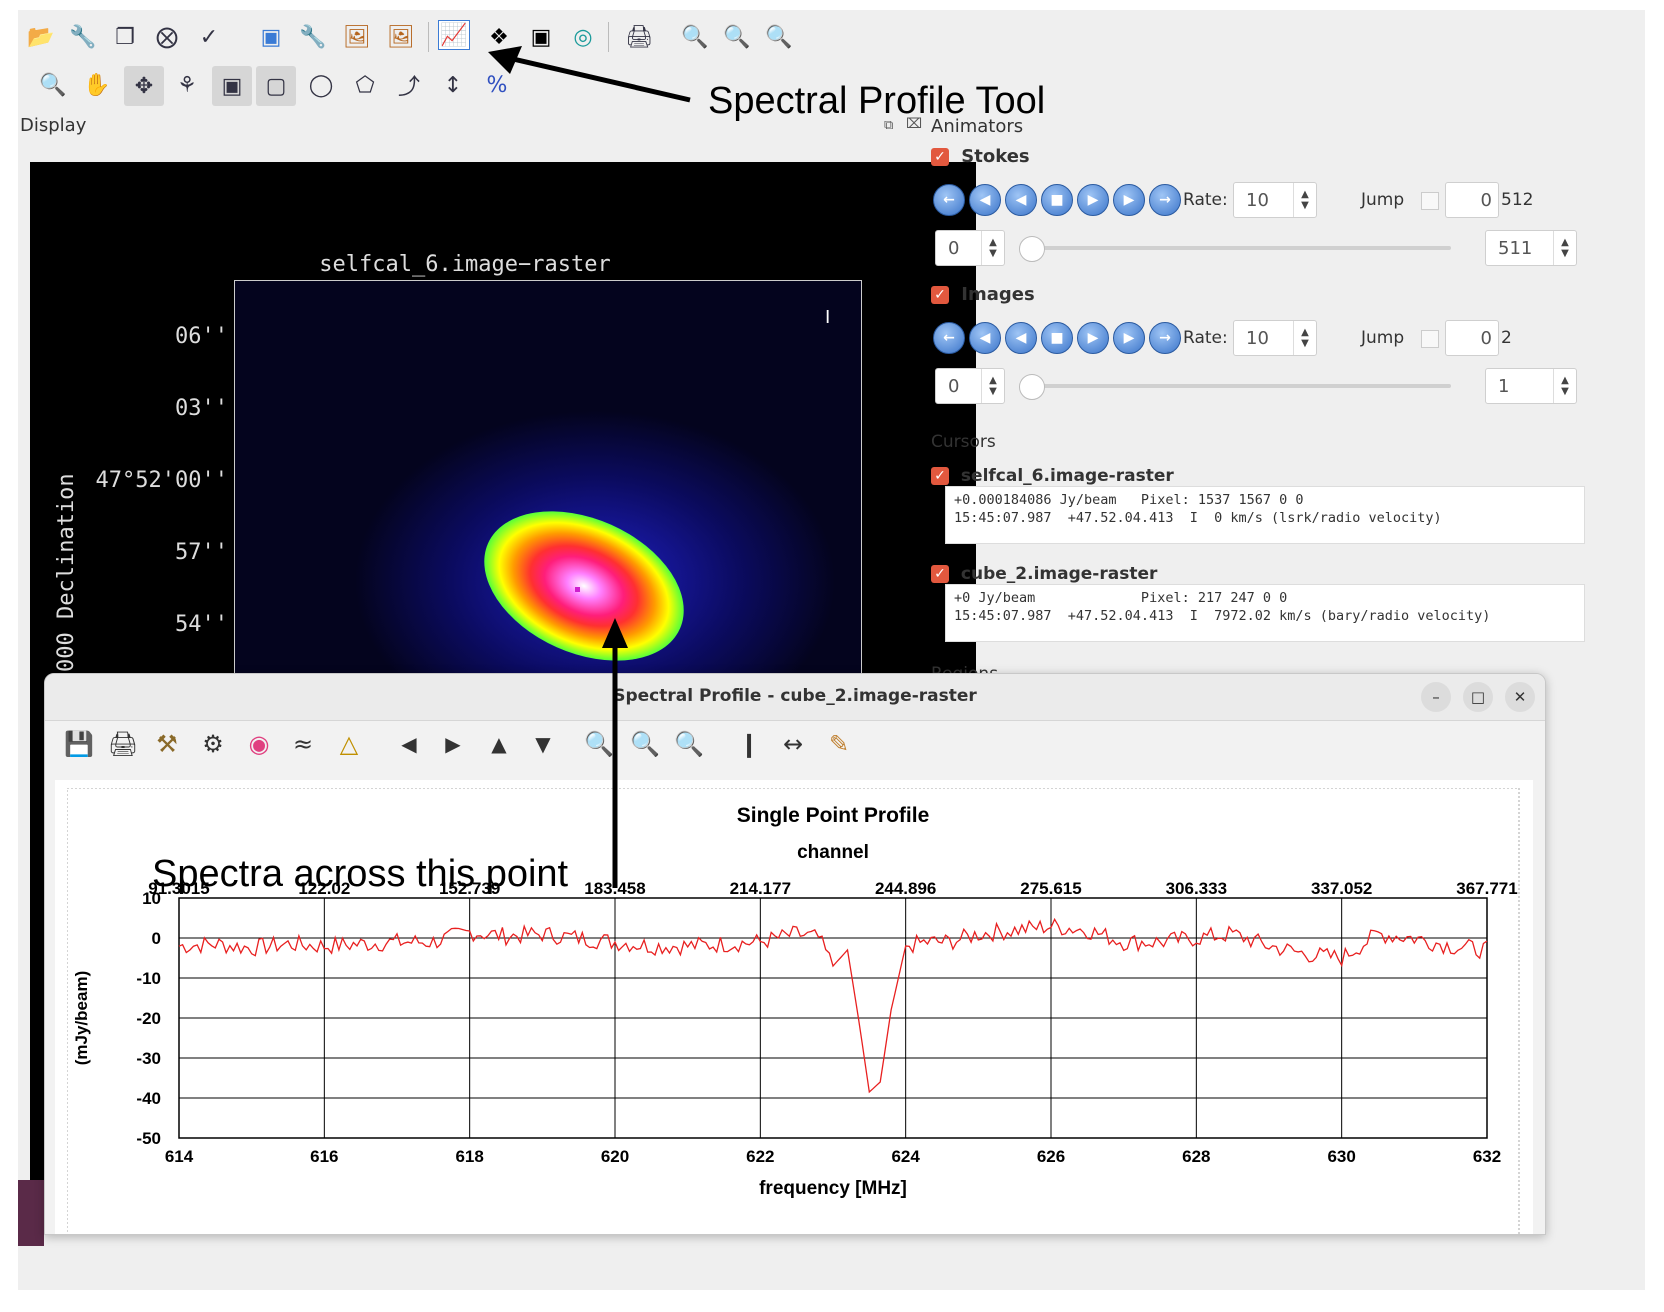 The height and width of the screenshot is (1312, 1664). Describe the element at coordinates (41, 37) in the screenshot. I see `open-folder-icon: 📂` at that location.